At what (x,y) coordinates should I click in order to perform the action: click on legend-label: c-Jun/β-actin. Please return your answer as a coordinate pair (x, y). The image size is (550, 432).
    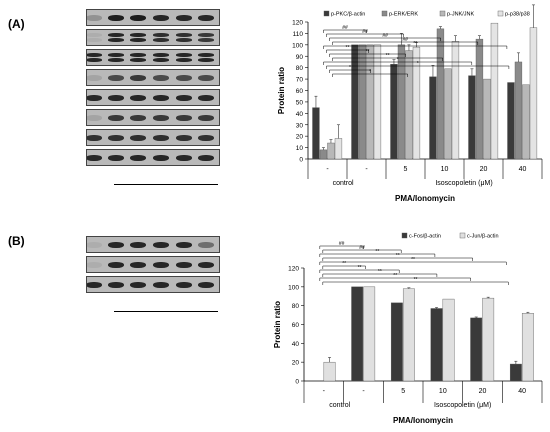
    Looking at the image, I should click on (483, 237).